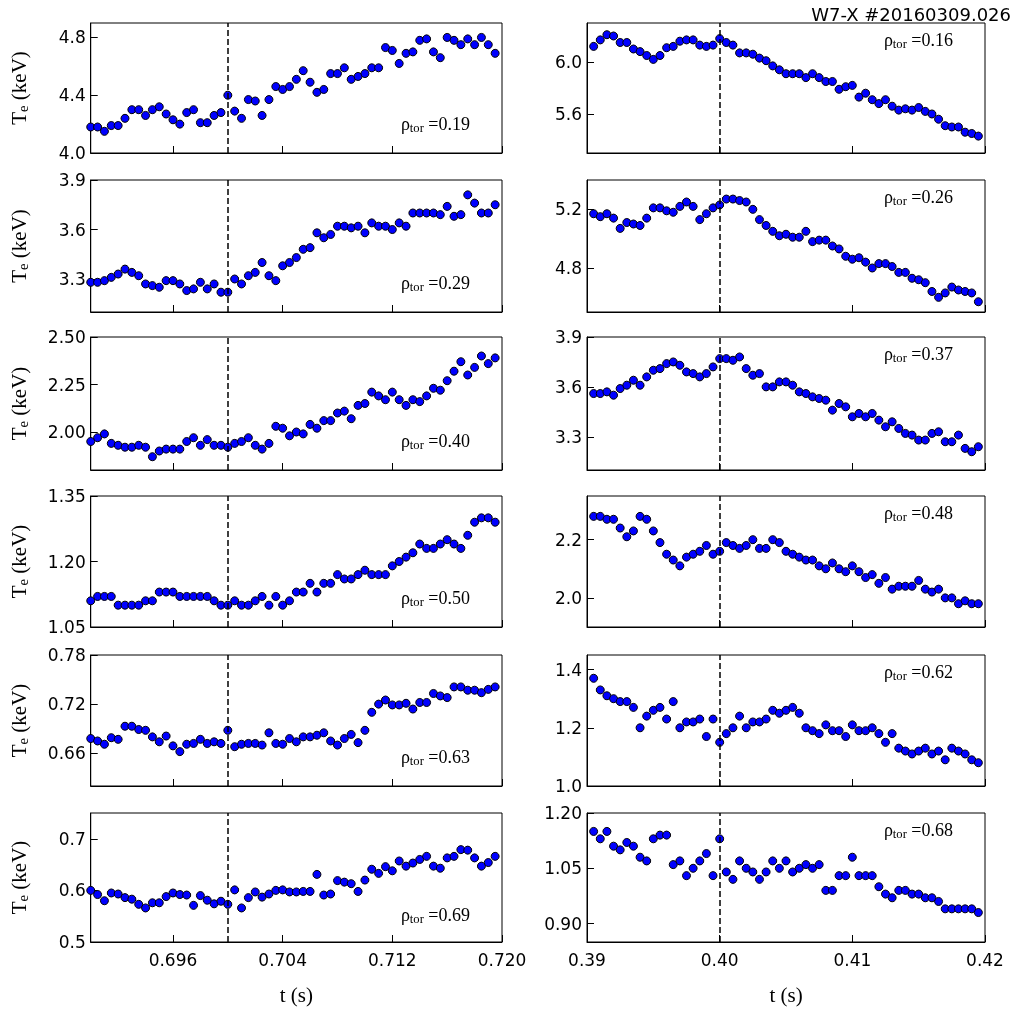 This screenshot has width=1026, height=1009. Describe the element at coordinates (66, 655) in the screenshot. I see `y-tick-label: 0.78` at that location.